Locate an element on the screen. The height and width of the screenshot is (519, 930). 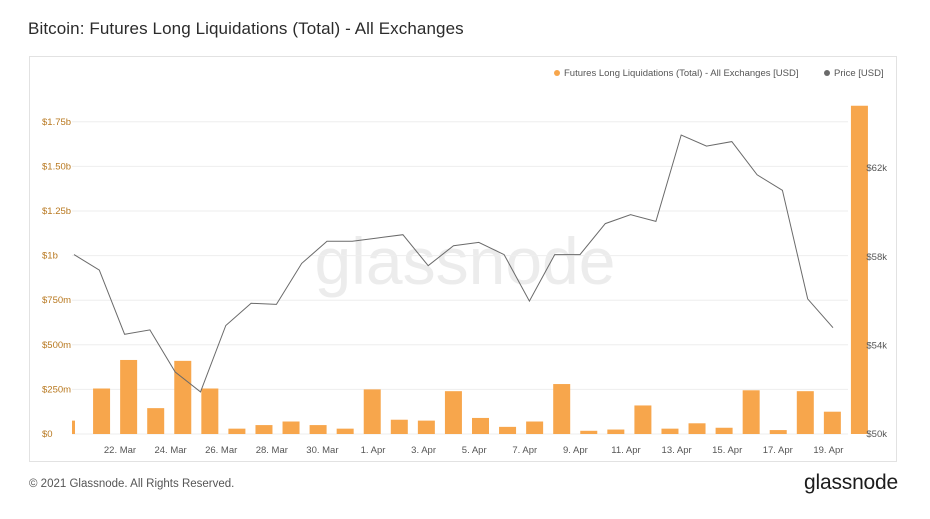
legend-bar-marker is located at coordinates (557, 73).